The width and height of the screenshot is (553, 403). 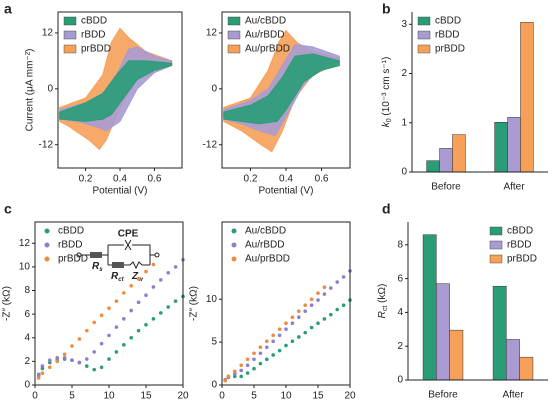 I want to click on panel-label: b, so click(x=386, y=9).